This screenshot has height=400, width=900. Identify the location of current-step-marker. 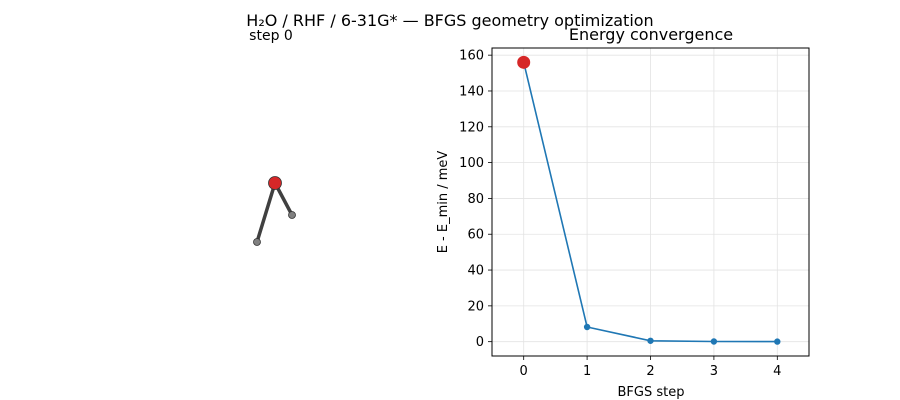
(524, 62).